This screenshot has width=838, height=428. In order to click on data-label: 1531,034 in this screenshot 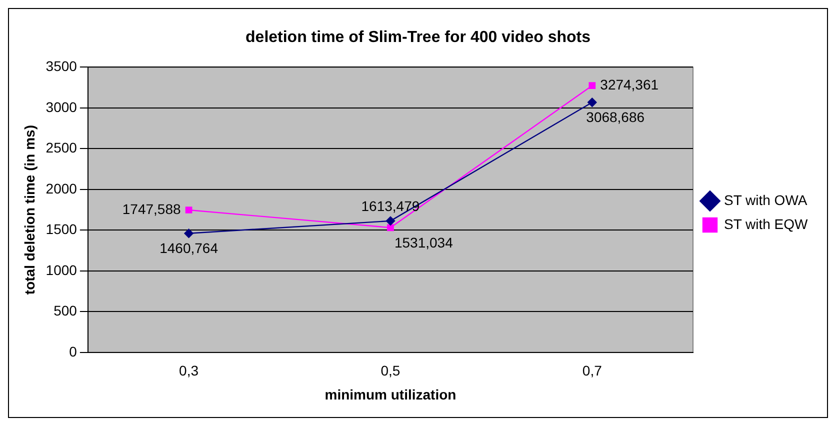, I will do `click(424, 242)`.